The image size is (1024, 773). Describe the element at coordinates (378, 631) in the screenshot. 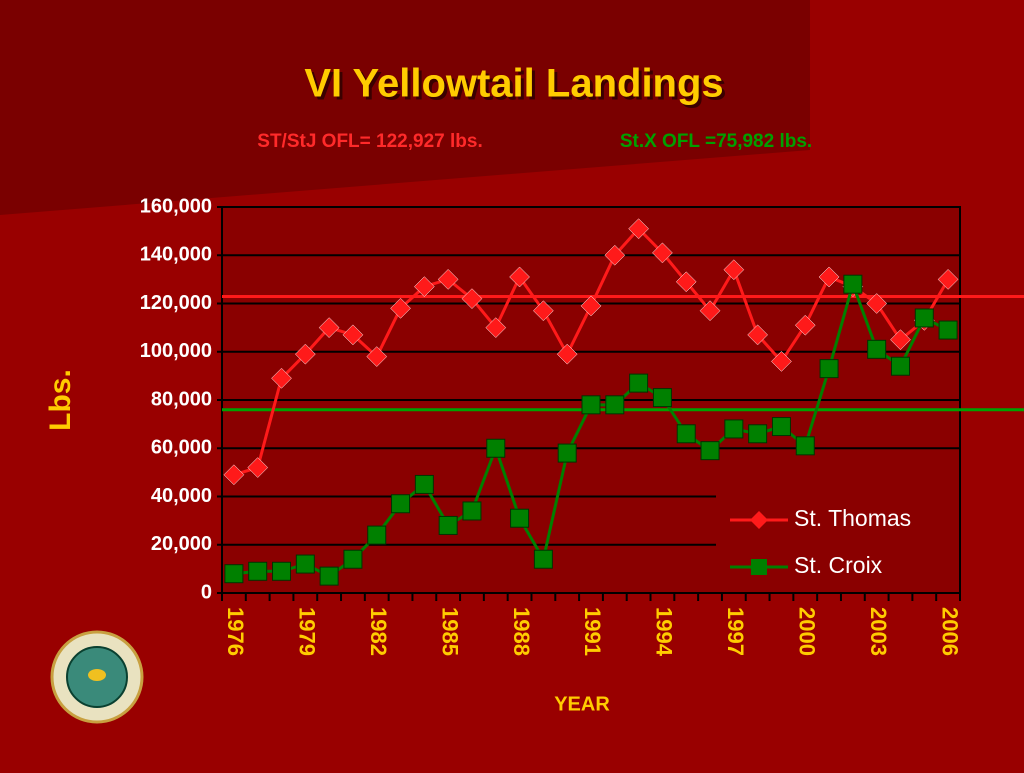

I see `x-tick-label: 1982` at that location.